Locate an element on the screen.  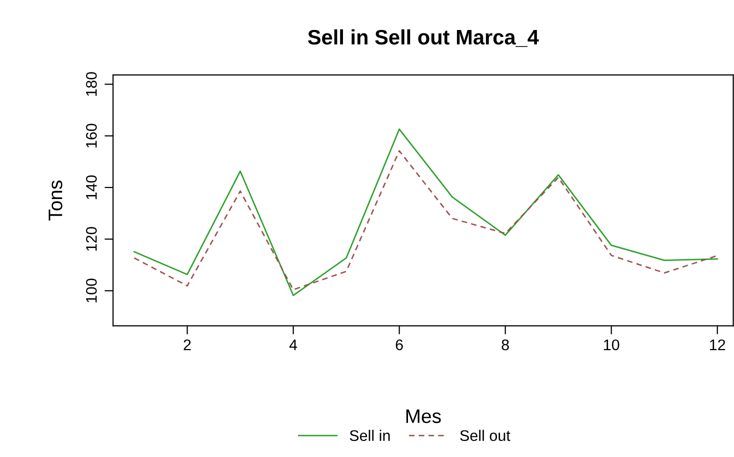
chart-title: Sell in Sell out Marca_4 is located at coordinates (423, 38).